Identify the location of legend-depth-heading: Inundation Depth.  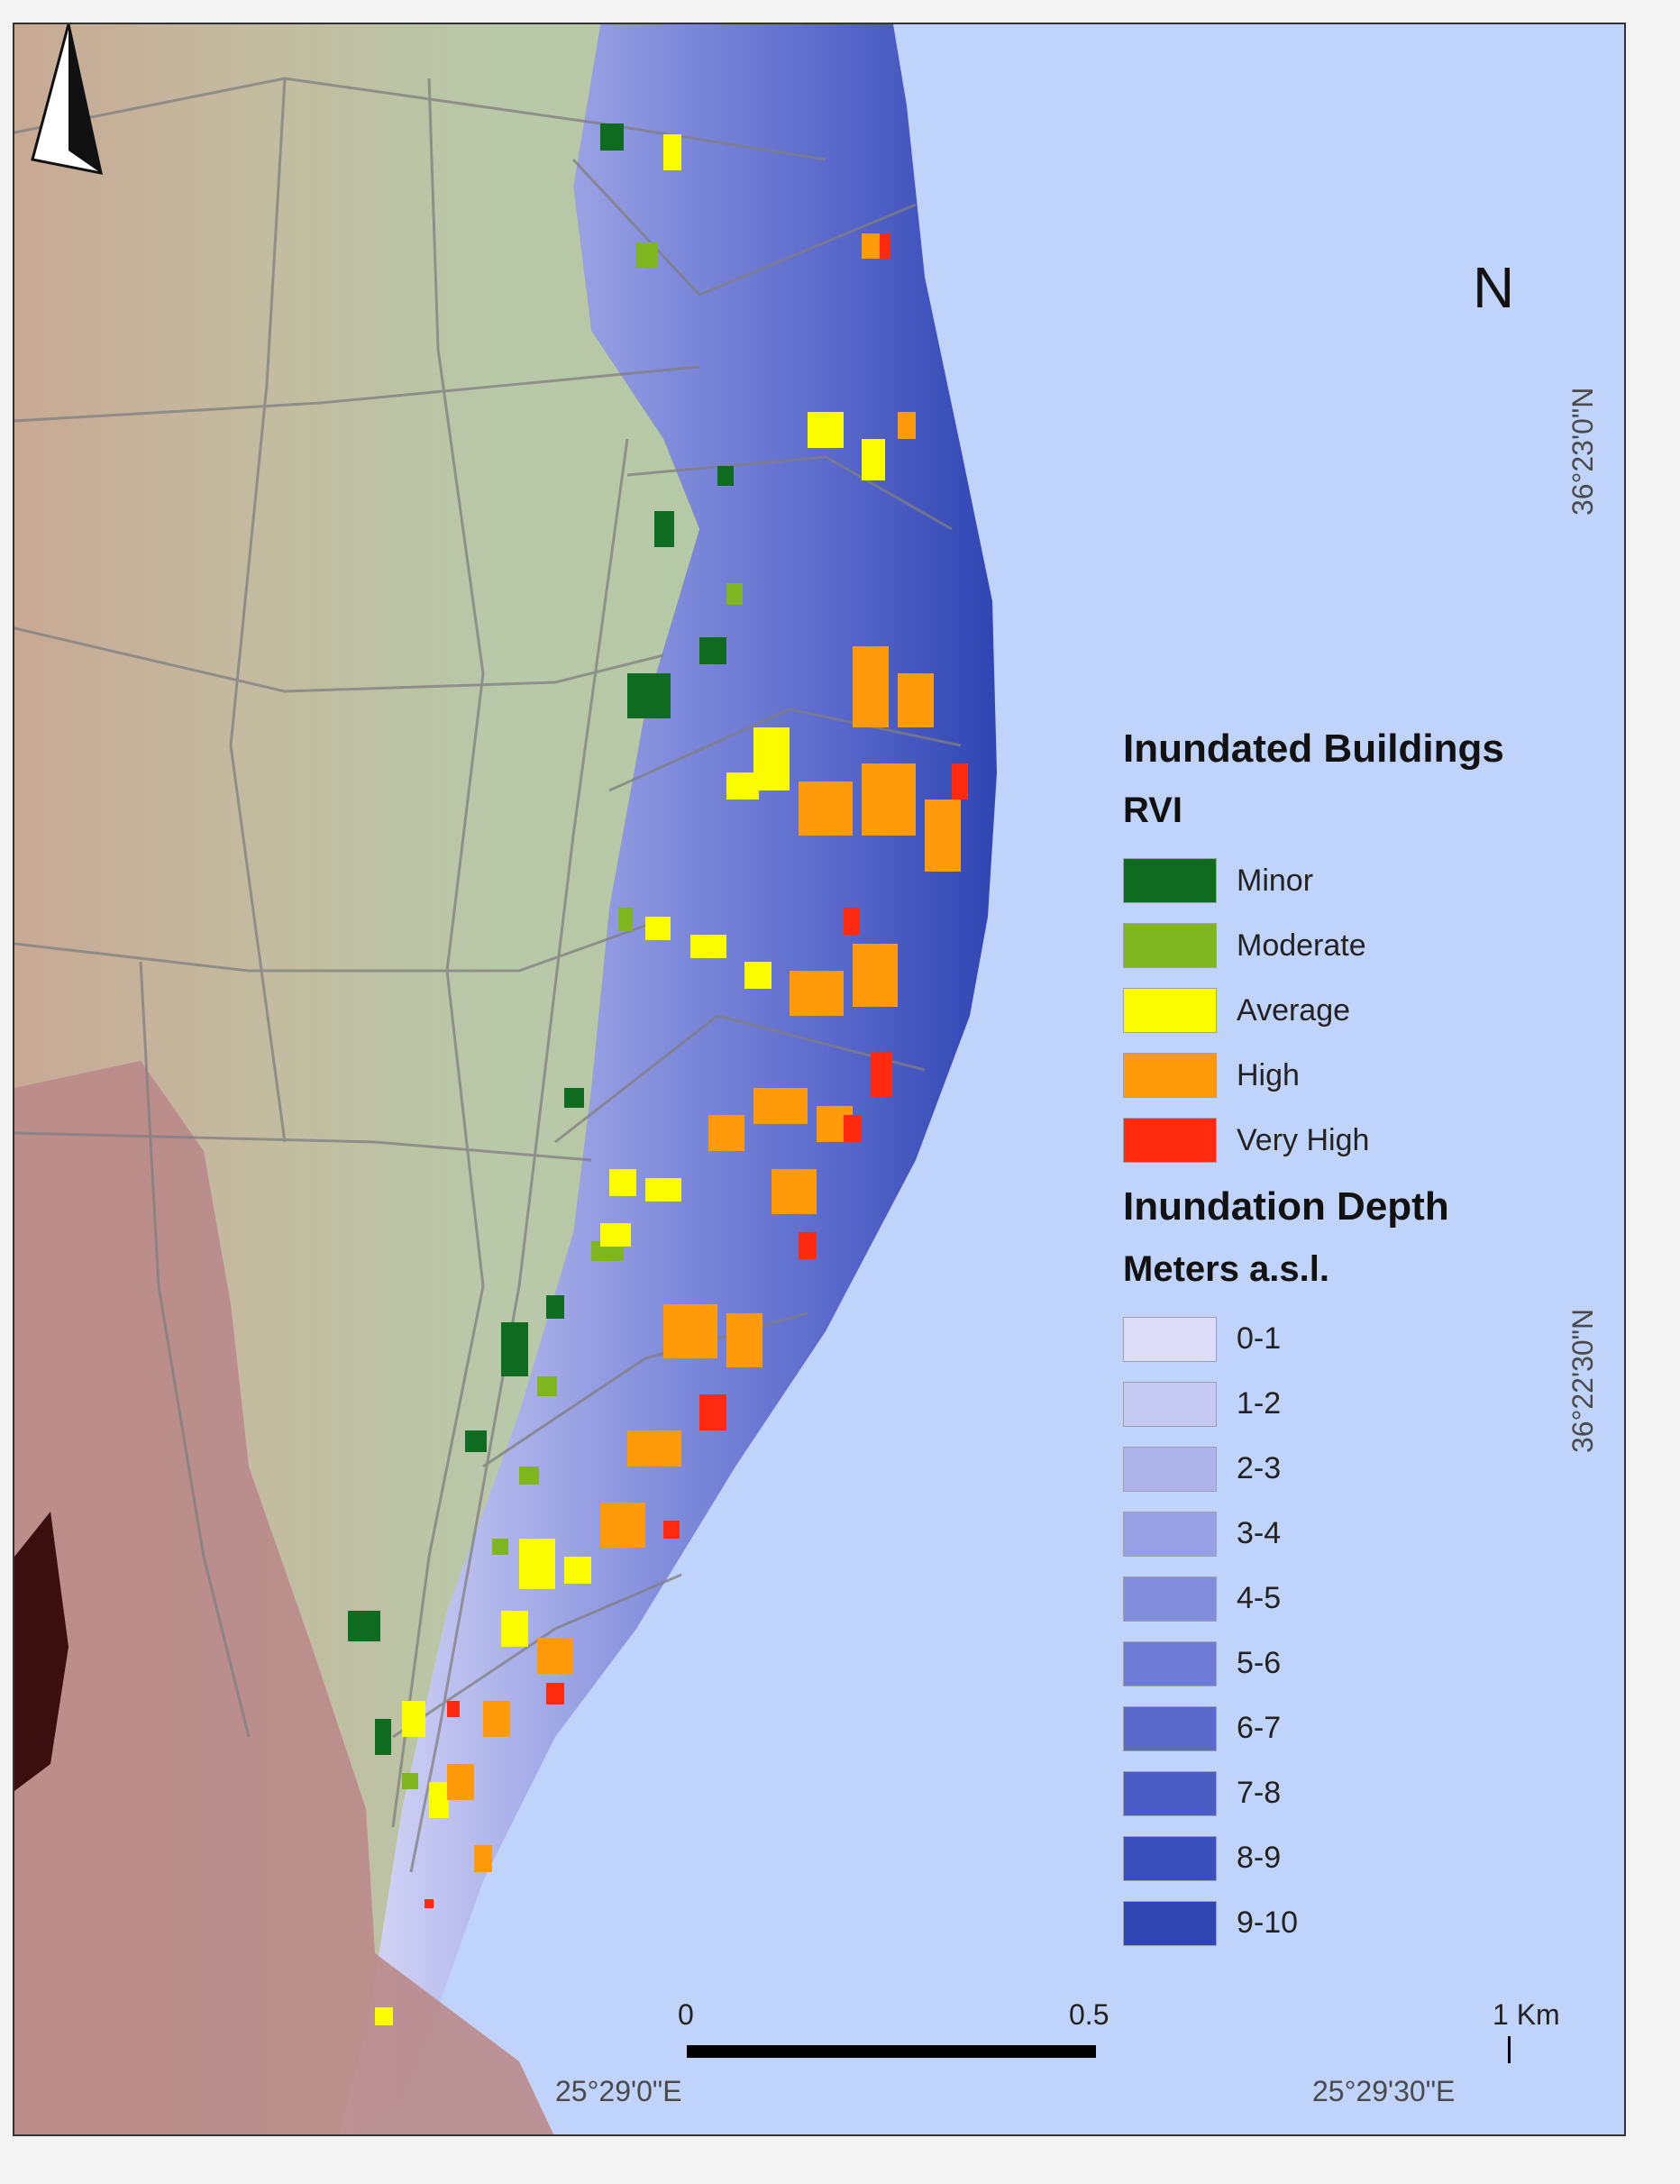
(1286, 1206).